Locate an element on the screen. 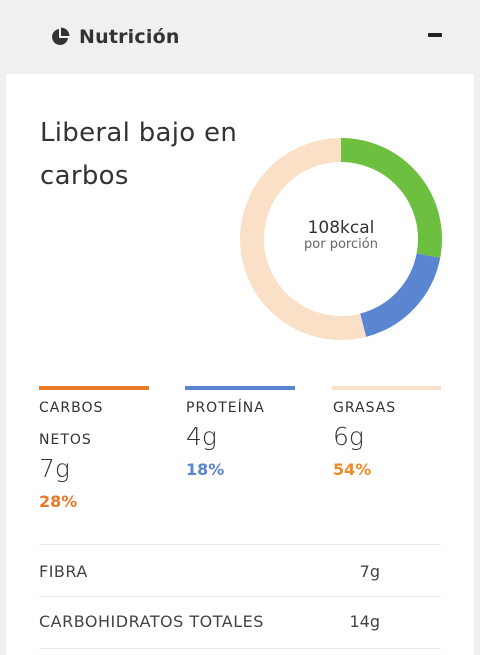 The width and height of the screenshot is (480, 655). collapse-button is located at coordinates (435, 37).